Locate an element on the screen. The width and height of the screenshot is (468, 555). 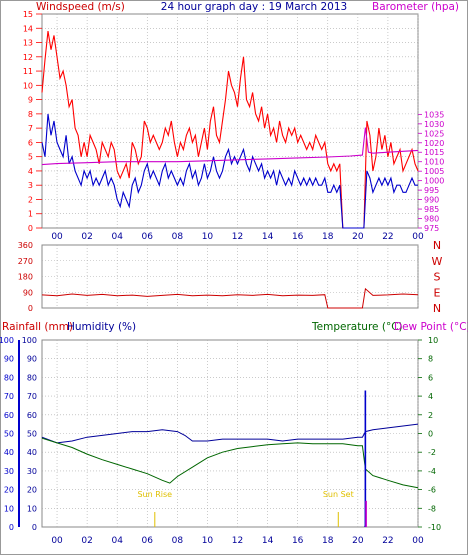
dewpoint-axis-label: Dew Point (°C) is located at coordinates (431, 327).